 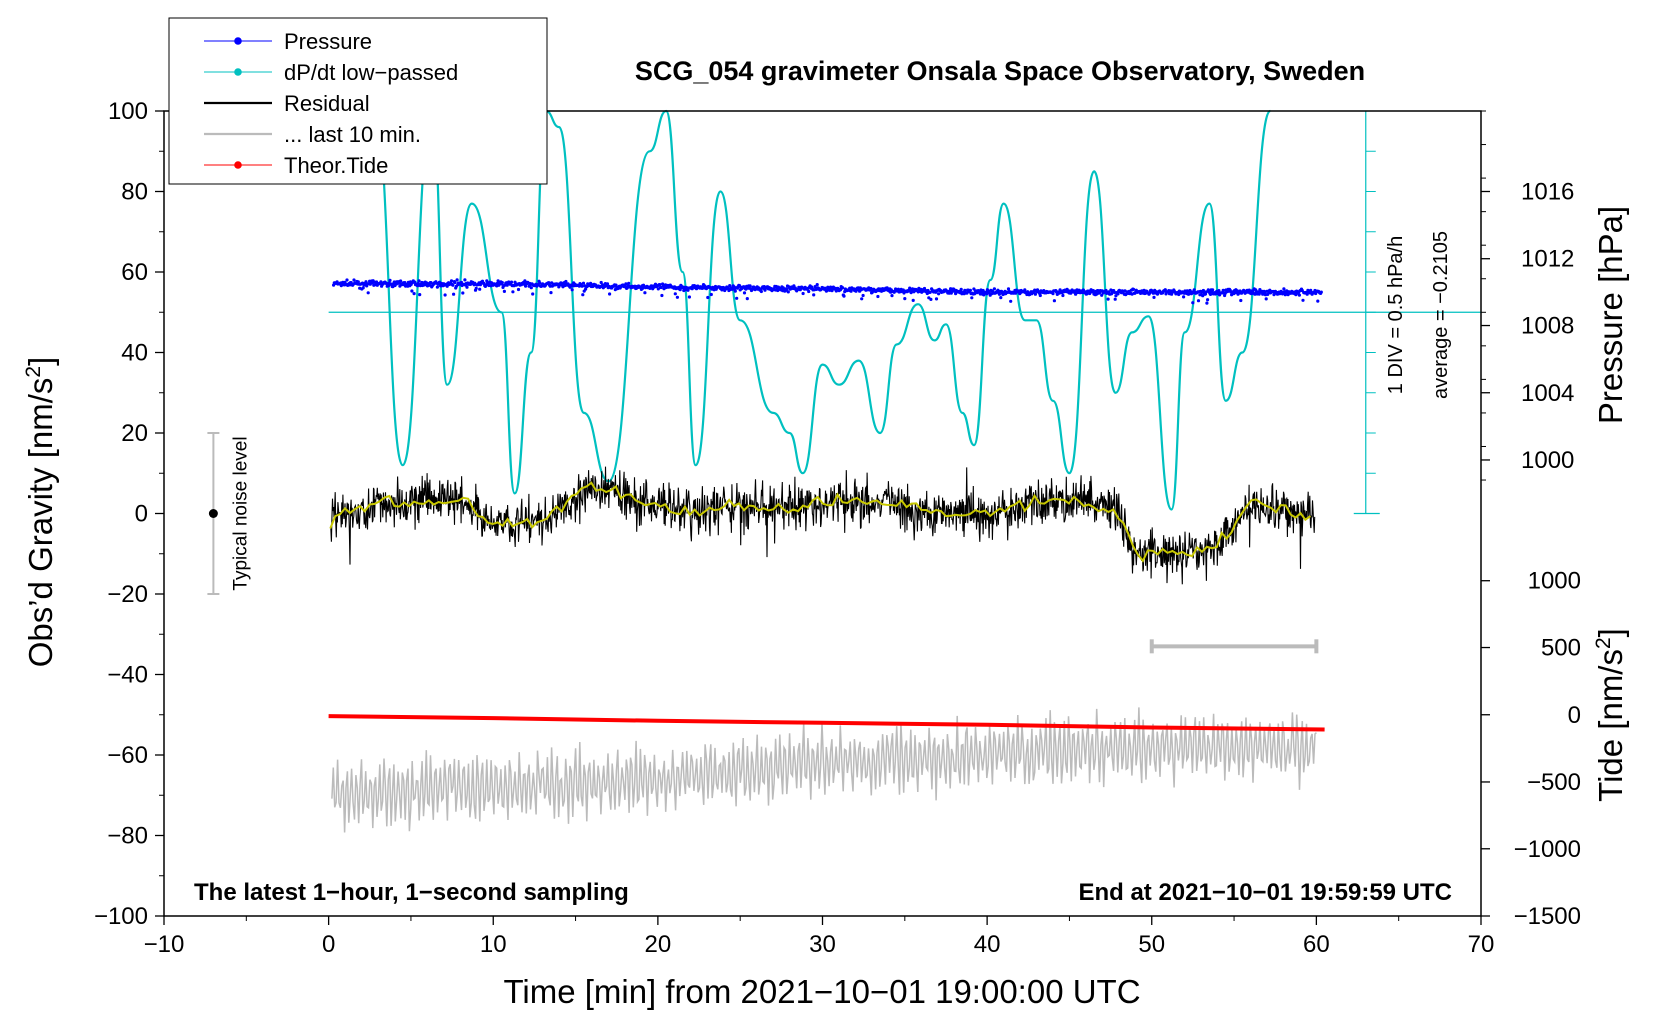 I want to click on pressure-tick-label: 1008, so click(x=1547, y=326).